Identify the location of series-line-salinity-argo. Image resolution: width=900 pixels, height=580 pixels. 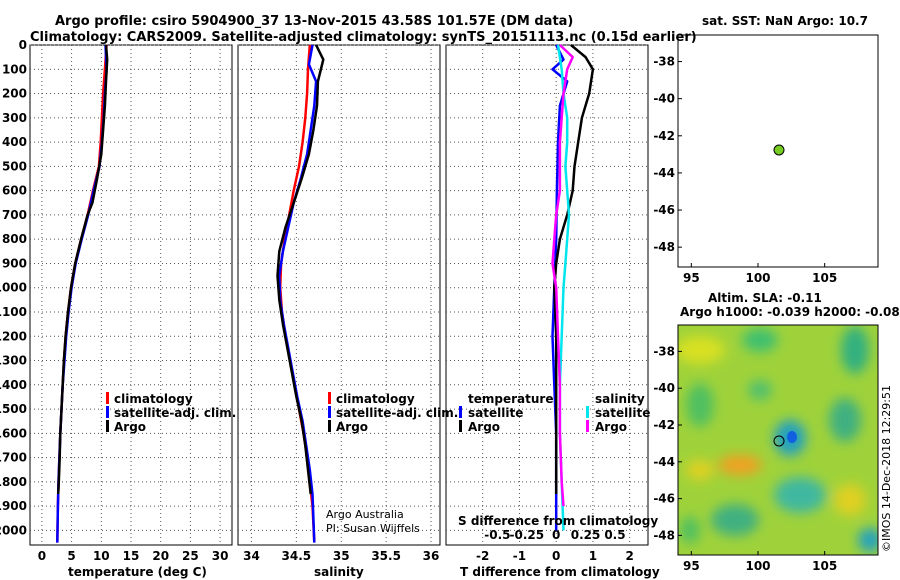
(562, 275).